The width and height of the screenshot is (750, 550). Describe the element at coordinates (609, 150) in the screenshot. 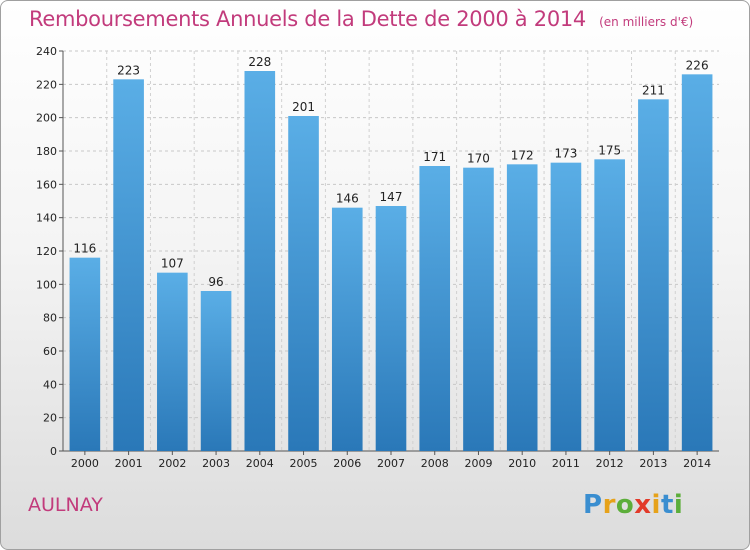

I see `value-label: 175` at that location.